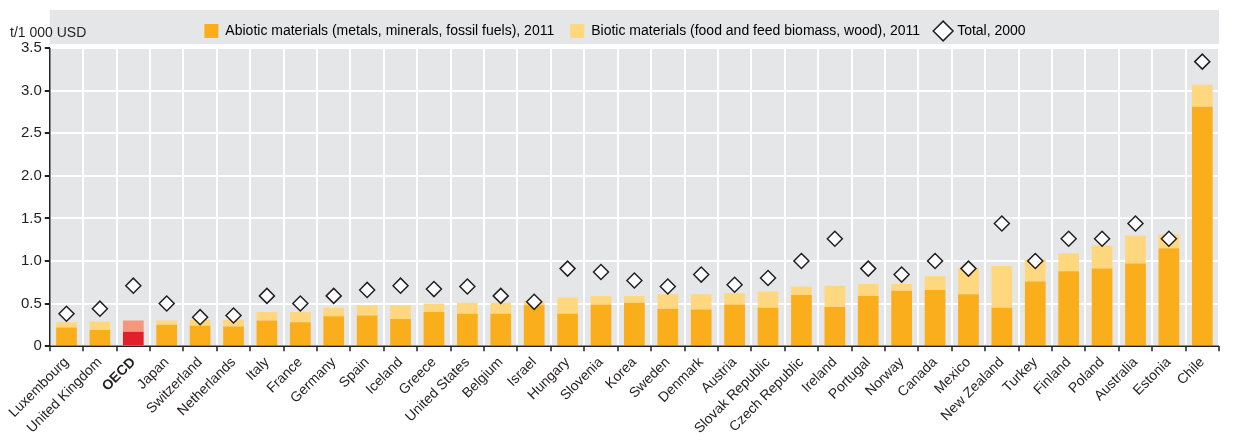 The width and height of the screenshot is (1236, 448). What do you see at coordinates (31, 174) in the screenshot?
I see `y-tick-label: 2.0` at bounding box center [31, 174].